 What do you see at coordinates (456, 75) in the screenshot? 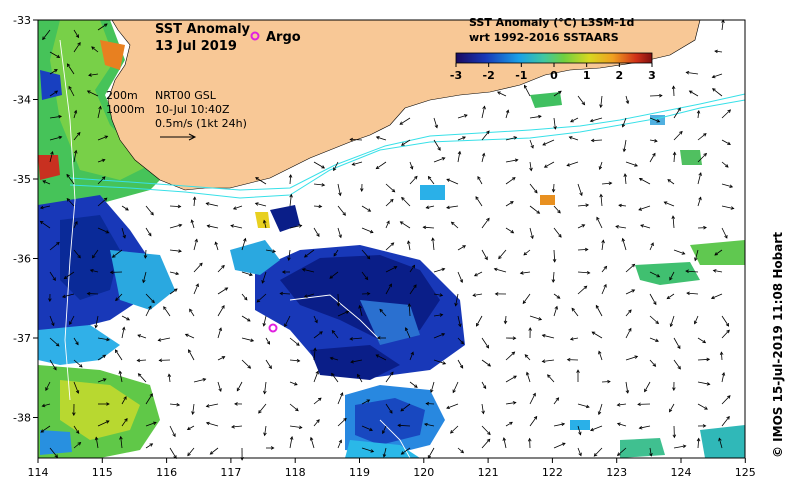
I see `colorbar-tick-label: -3` at bounding box center [456, 75].